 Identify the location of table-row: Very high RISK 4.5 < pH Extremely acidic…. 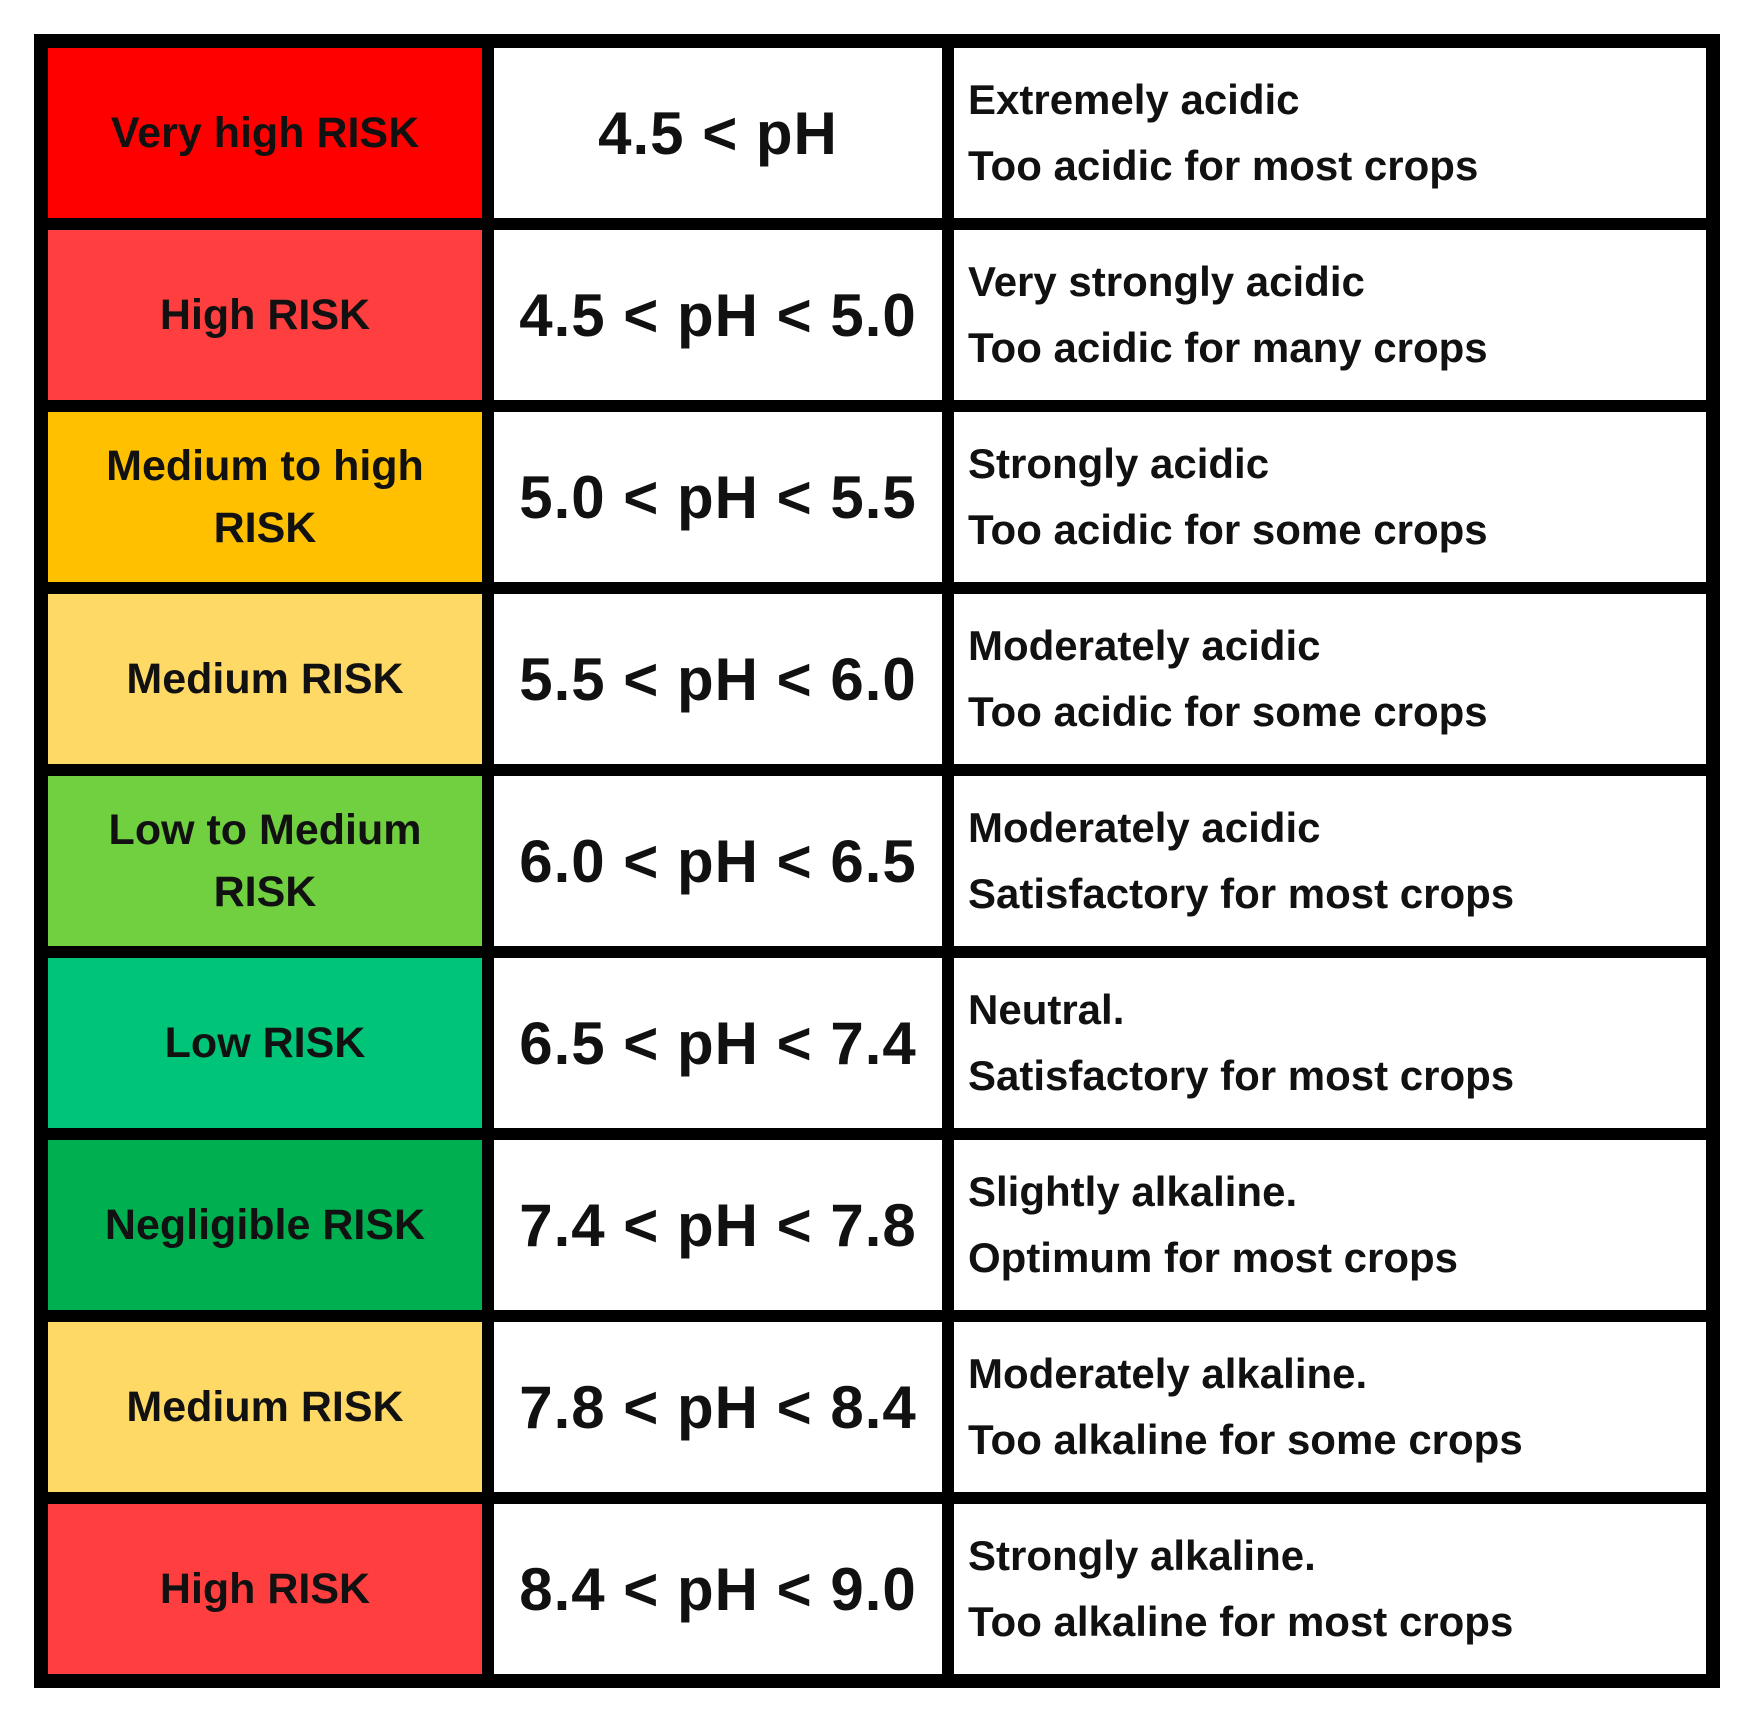
(877, 133).